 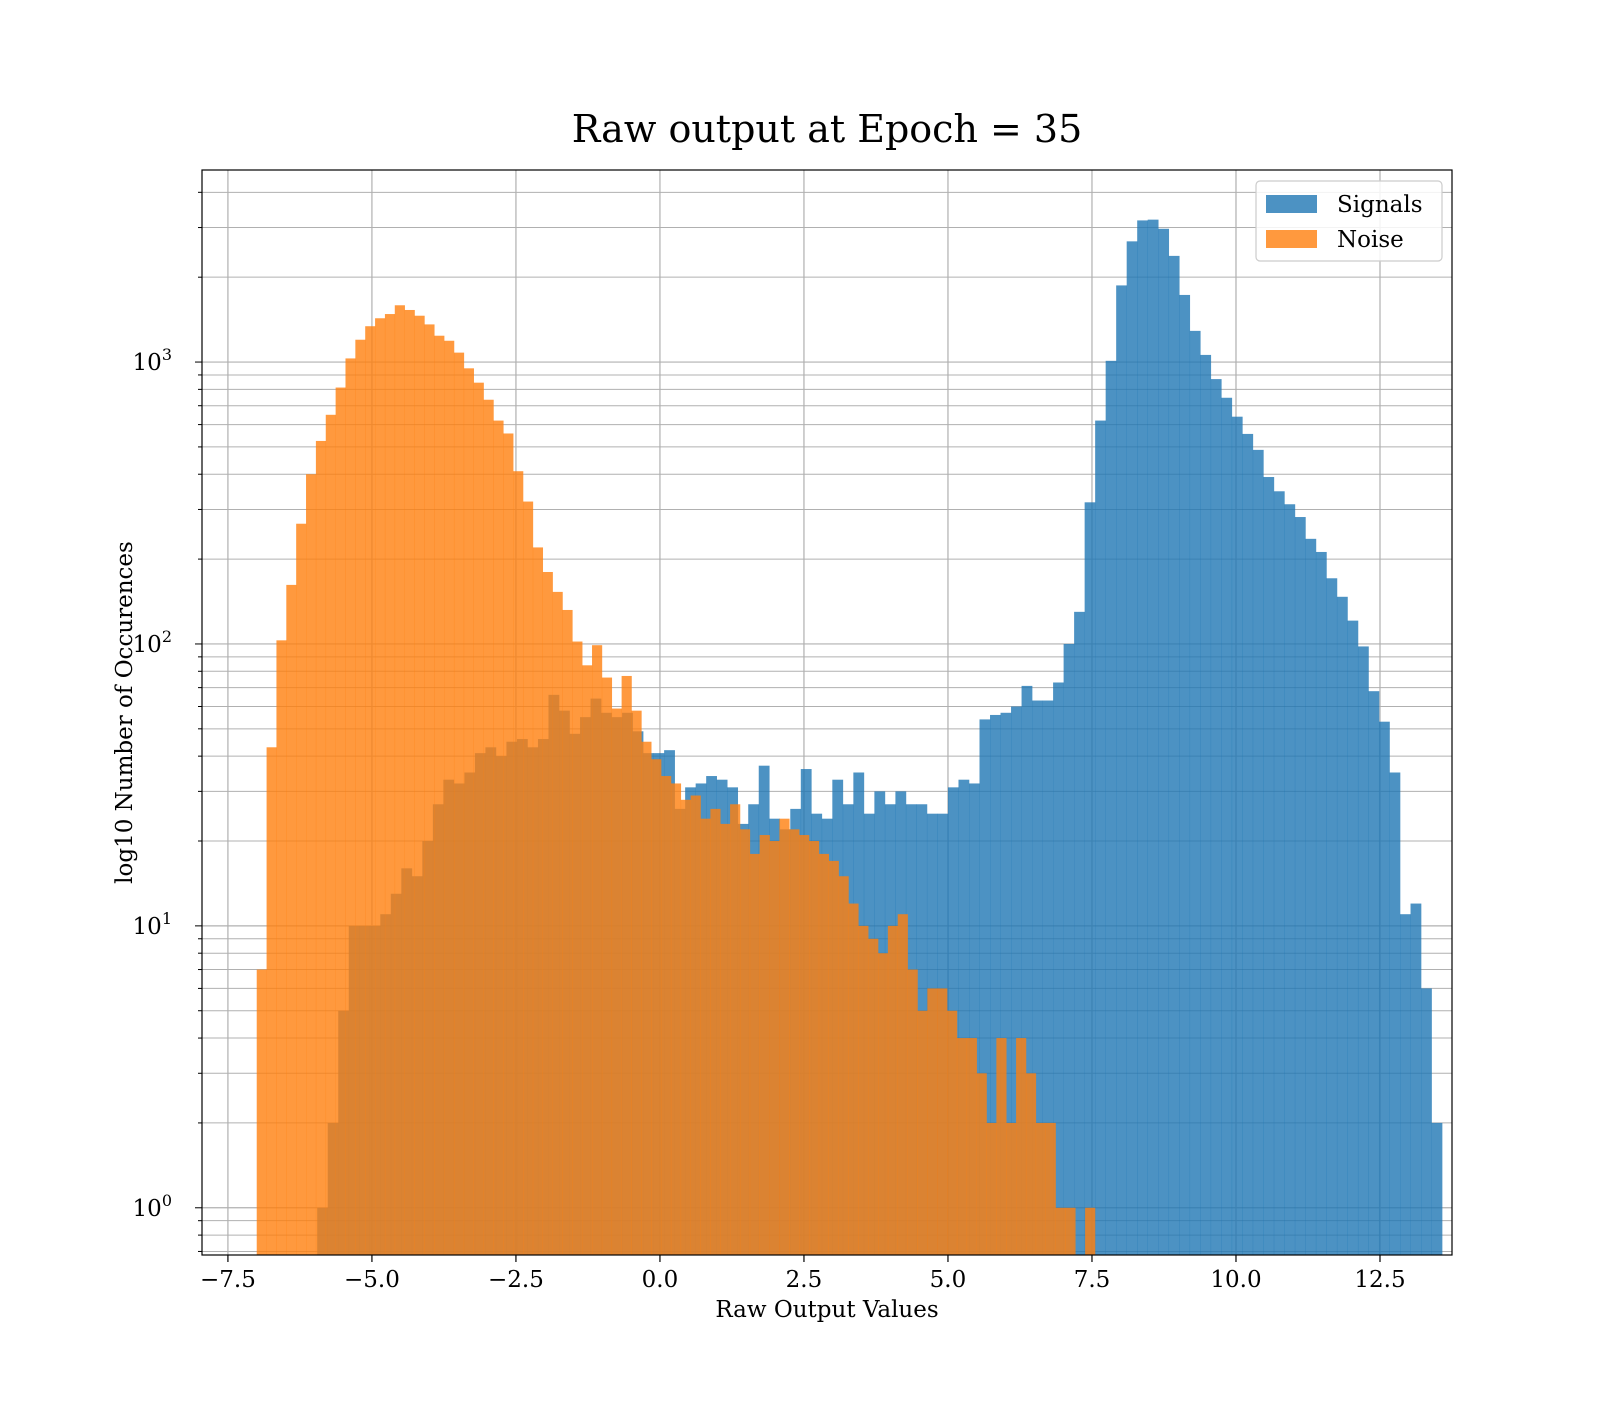 I want to click on chart-title: Raw output at Epoch = 35, so click(x=827, y=129).